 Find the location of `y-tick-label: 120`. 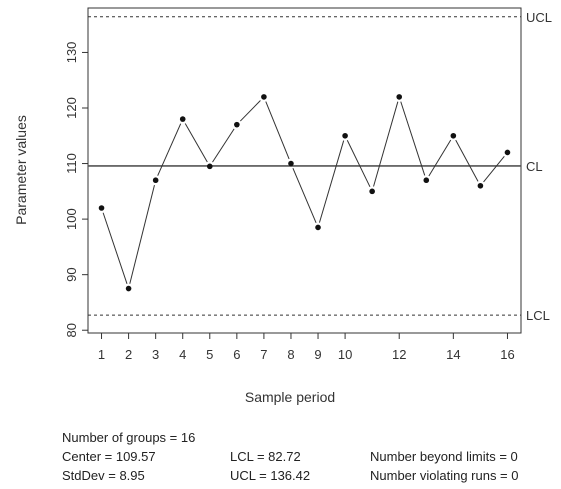

y-tick-label: 120 is located at coordinates (71, 108).